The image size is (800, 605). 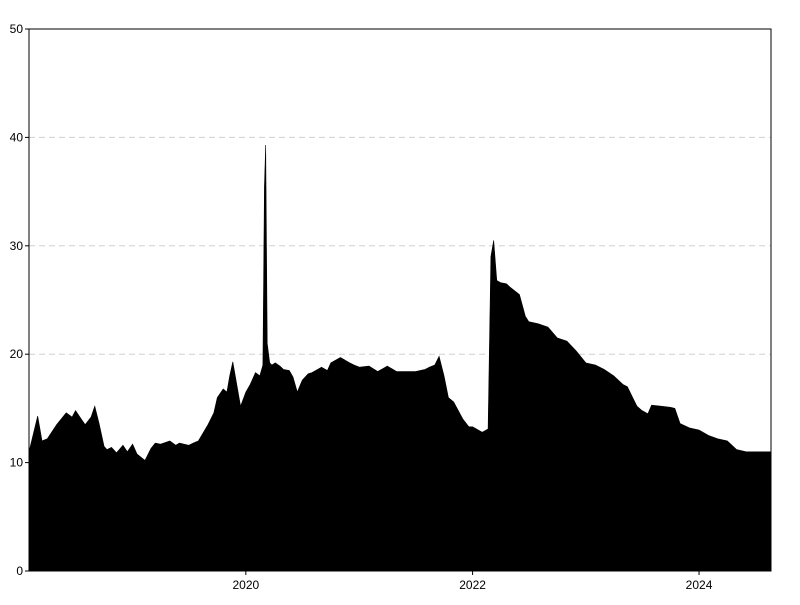 I want to click on x-tick-label-2022: 2022, so click(x=472, y=585).